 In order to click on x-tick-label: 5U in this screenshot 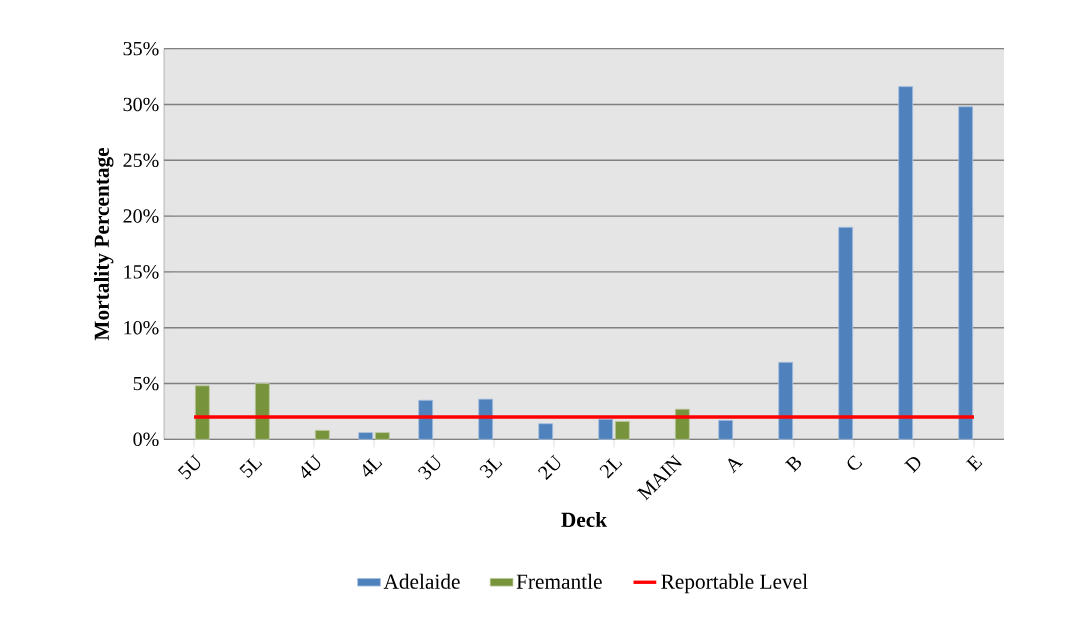, I will do `click(189, 467)`.